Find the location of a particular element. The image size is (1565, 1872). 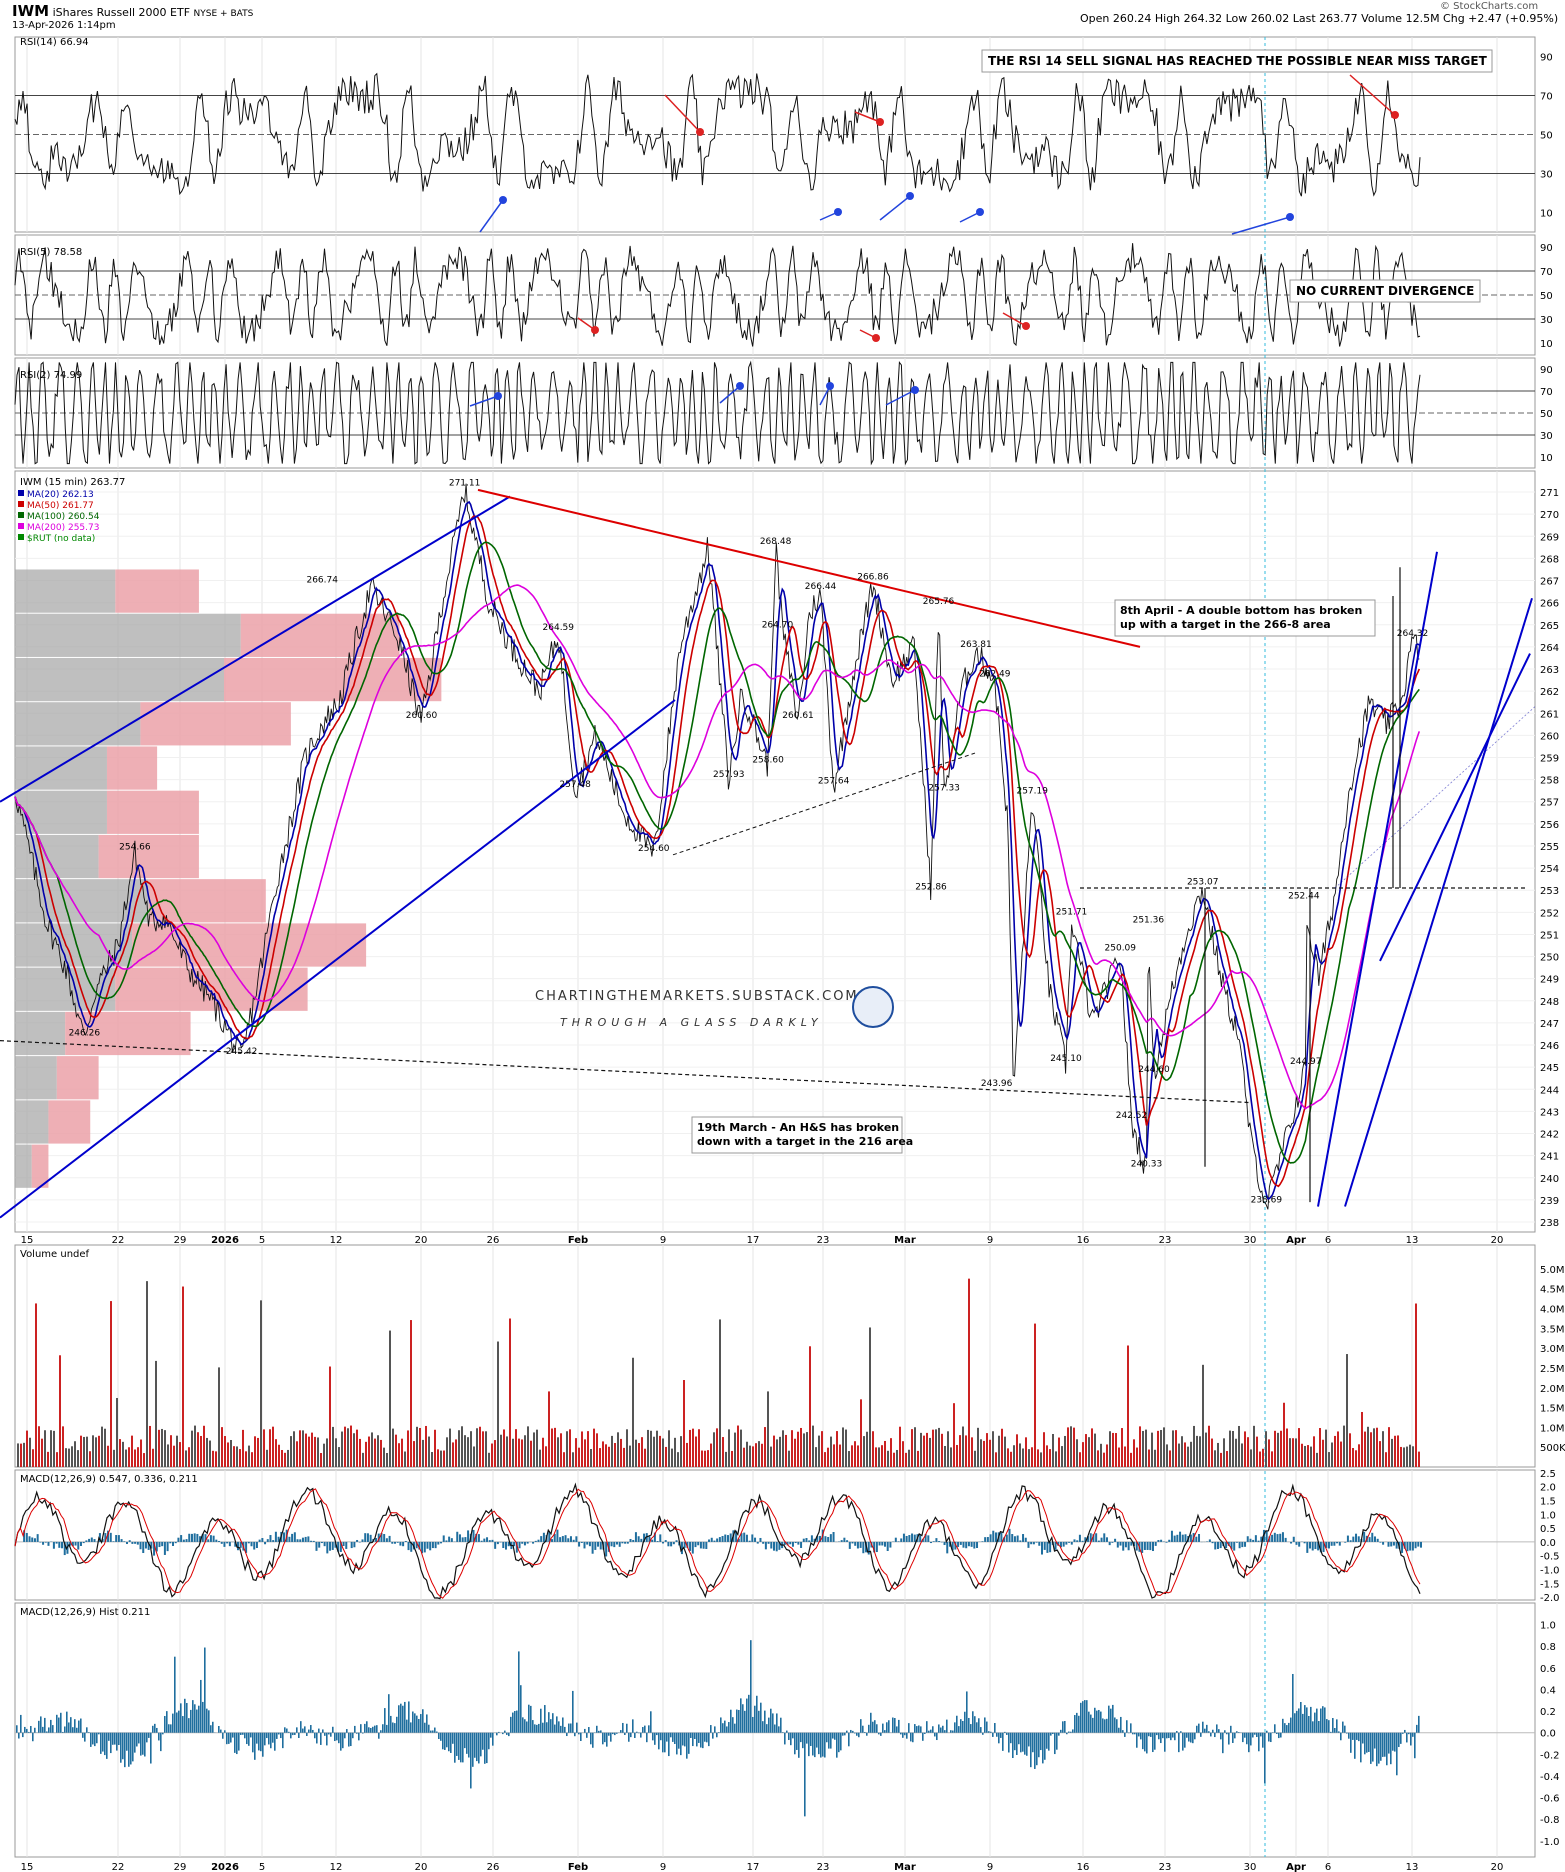

rsi2-tick: 90 is located at coordinates (1546, 370).